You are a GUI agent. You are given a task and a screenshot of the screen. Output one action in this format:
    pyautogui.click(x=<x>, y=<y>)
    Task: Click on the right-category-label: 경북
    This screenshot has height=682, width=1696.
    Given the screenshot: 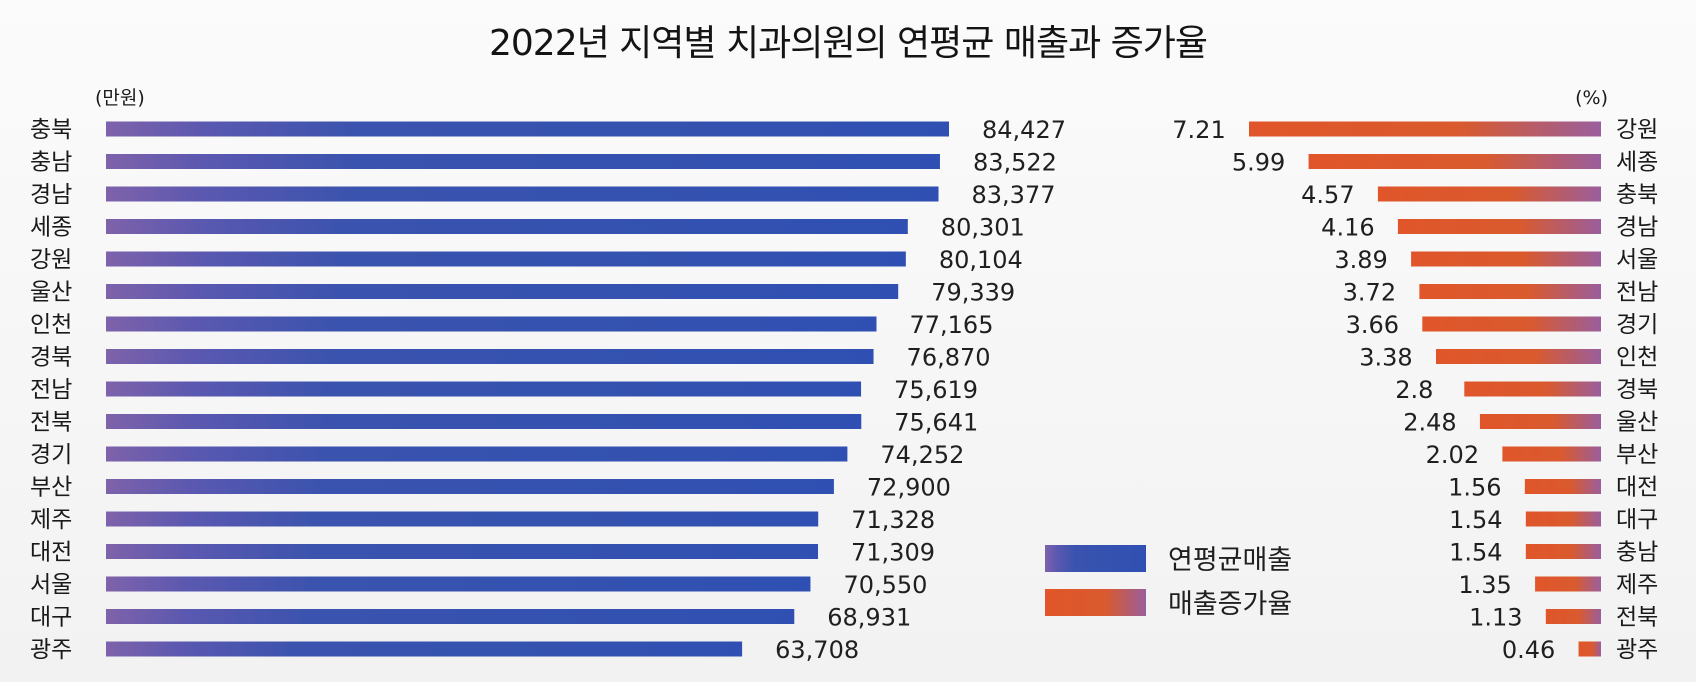 What is the action you would take?
    pyautogui.click(x=1637, y=390)
    